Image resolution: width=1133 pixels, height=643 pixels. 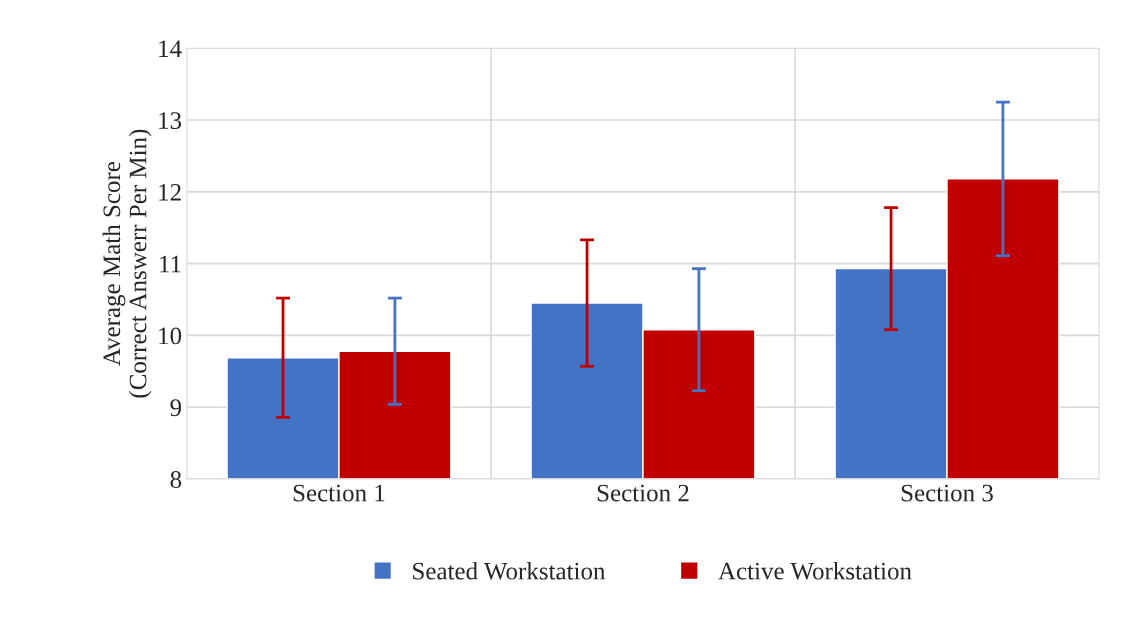 What do you see at coordinates (643, 493) in the screenshot?
I see `x-tick-label: Section 2` at bounding box center [643, 493].